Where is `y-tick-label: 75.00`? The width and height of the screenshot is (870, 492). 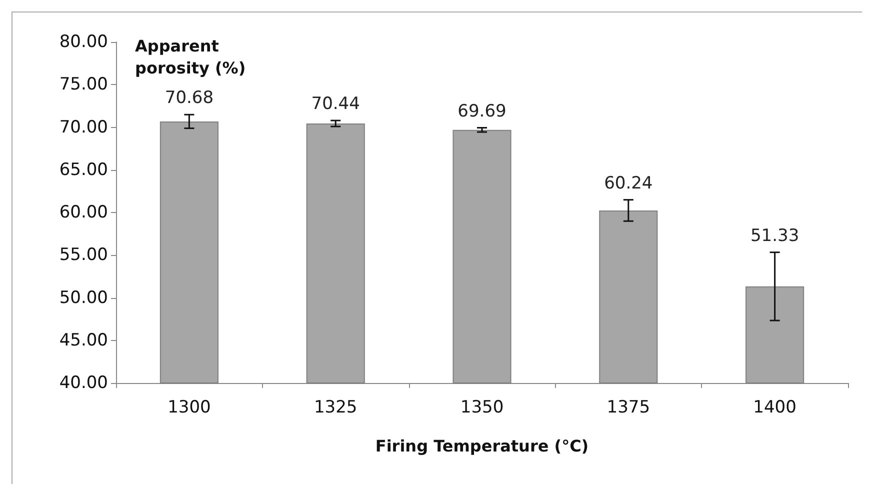 y-tick-label: 75.00 is located at coordinates (83, 84).